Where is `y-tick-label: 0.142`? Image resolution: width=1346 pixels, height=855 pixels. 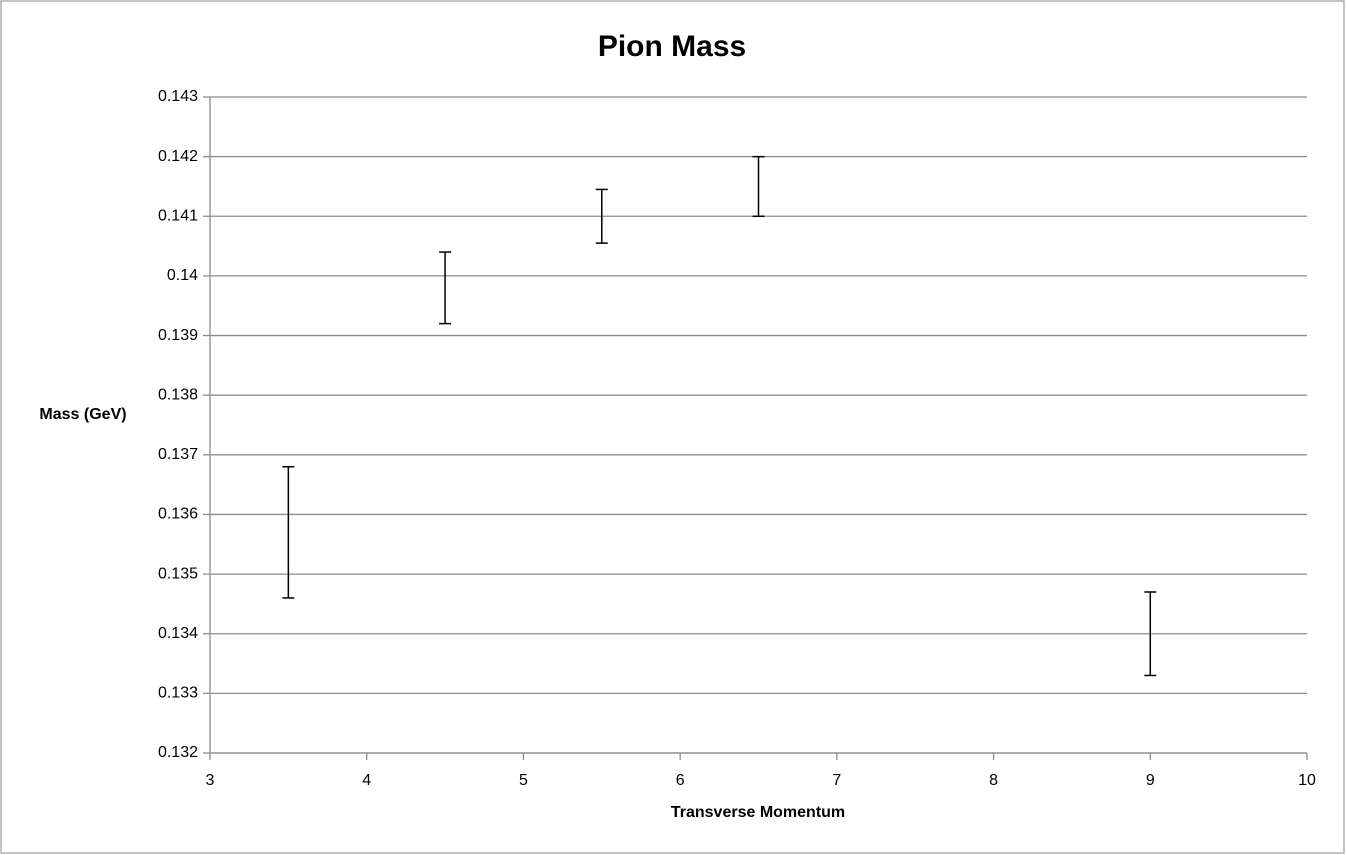
y-tick-label: 0.142 is located at coordinates (178, 156).